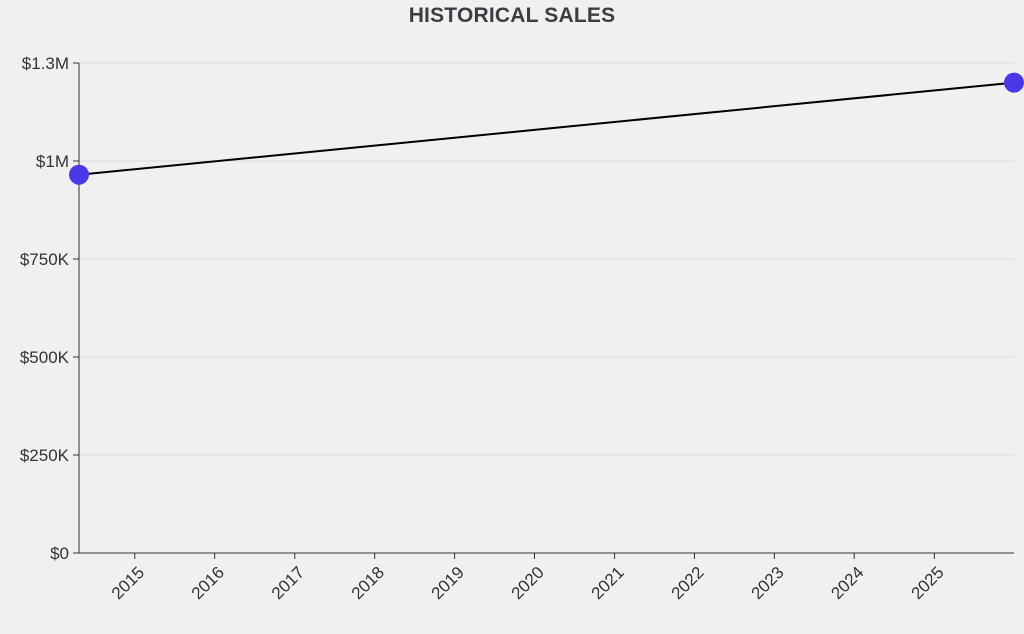 The height and width of the screenshot is (634, 1024). Describe the element at coordinates (368, 583) in the screenshot. I see `x-tick-label: 2018` at that location.